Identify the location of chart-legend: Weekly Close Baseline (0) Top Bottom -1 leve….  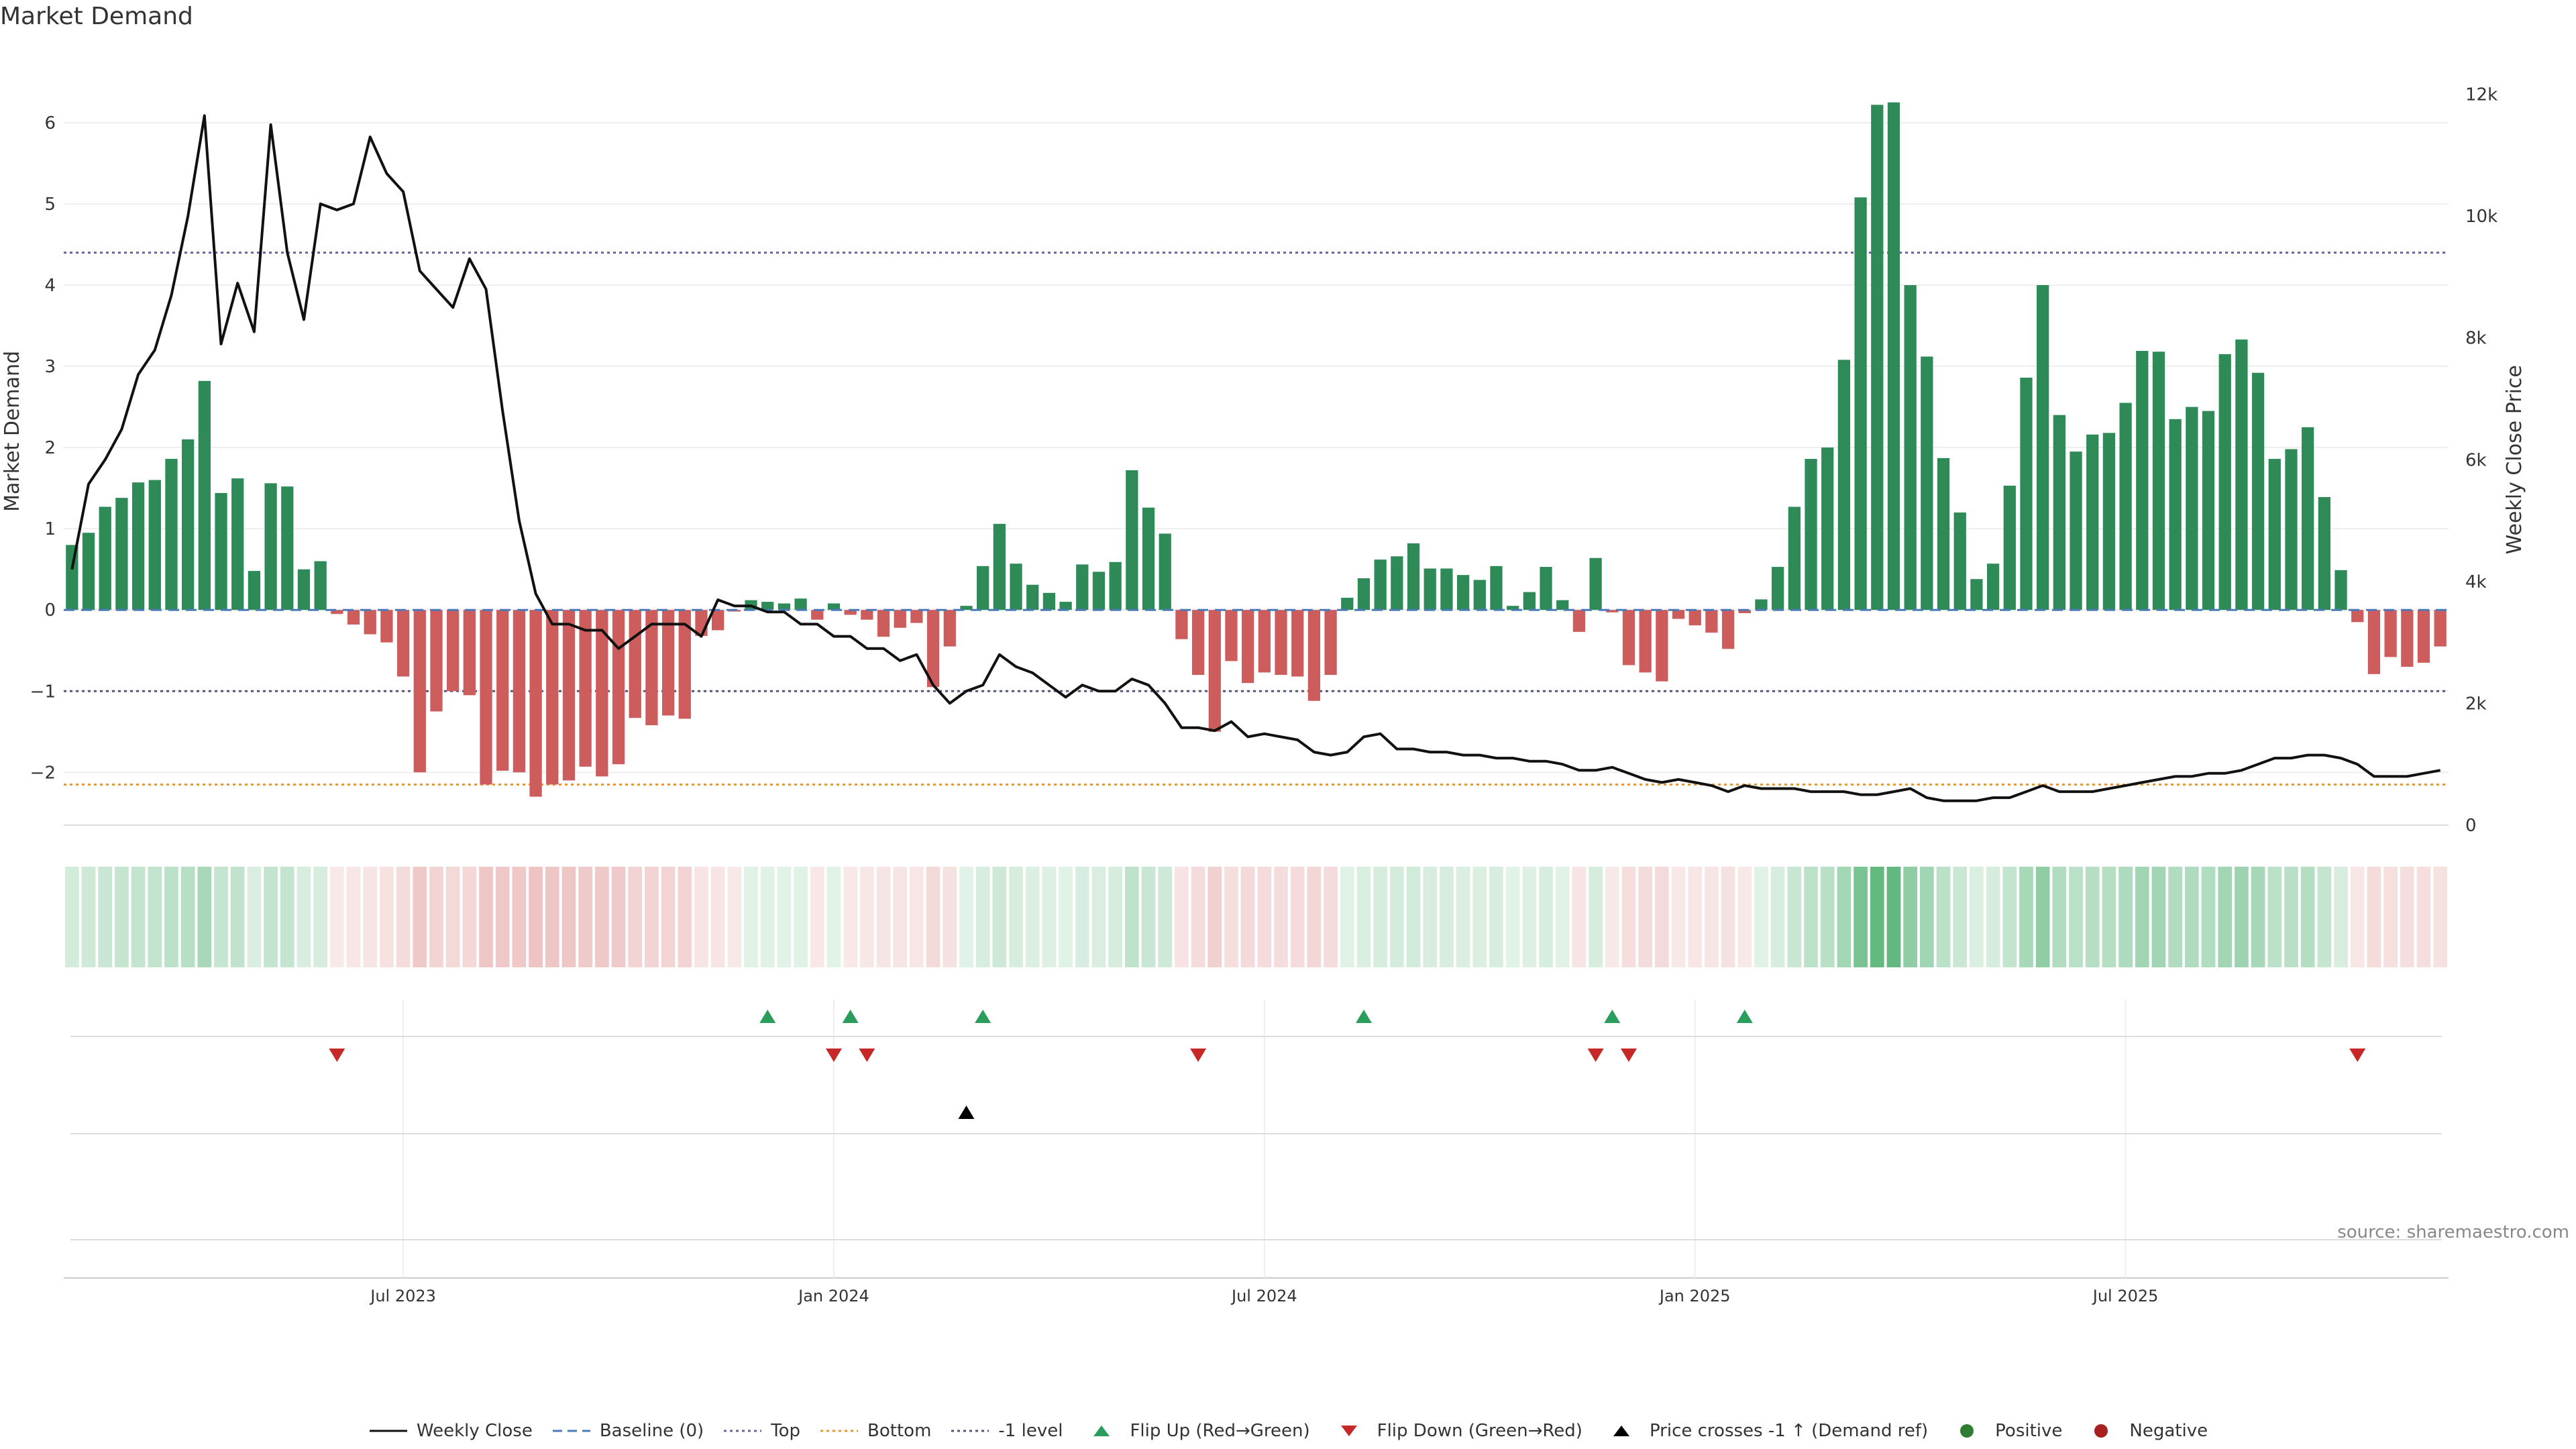
(1288, 1432).